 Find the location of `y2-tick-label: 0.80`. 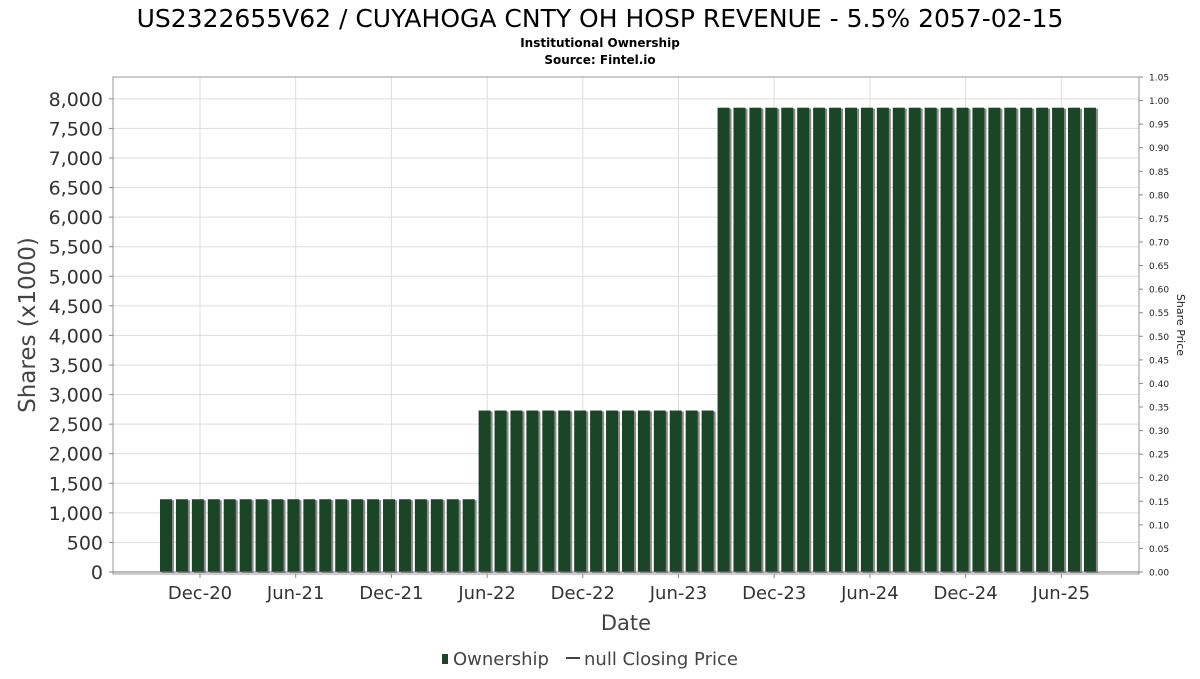

y2-tick-label: 0.80 is located at coordinates (1159, 196).